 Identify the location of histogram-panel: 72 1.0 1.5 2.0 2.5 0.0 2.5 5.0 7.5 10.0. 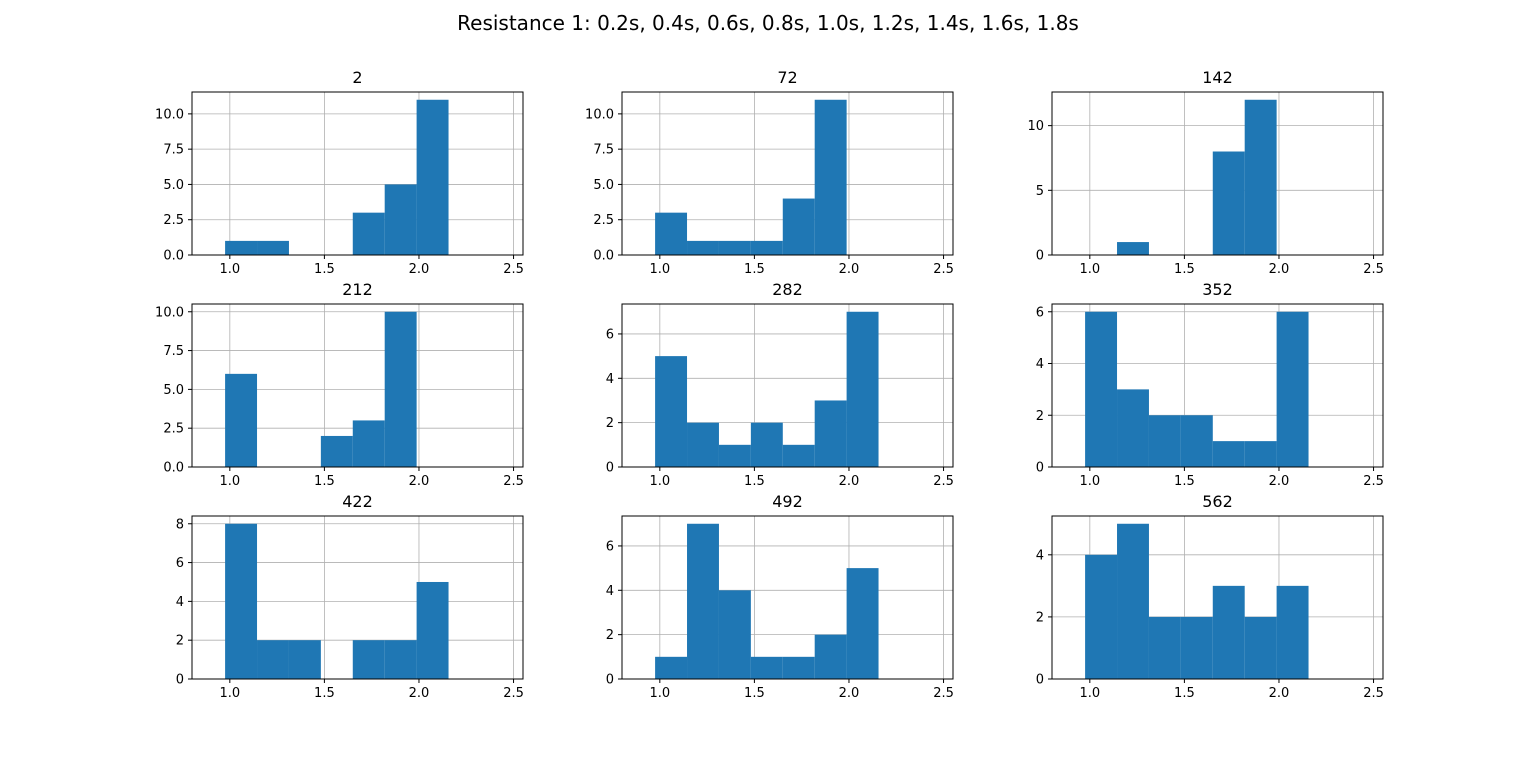
(769, 172).